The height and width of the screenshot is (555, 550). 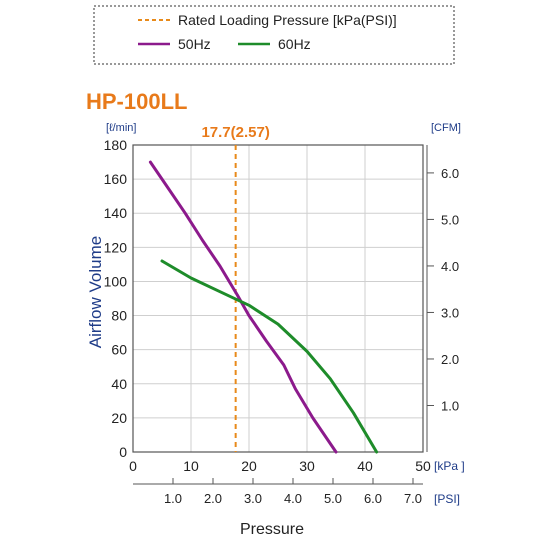 What do you see at coordinates (413, 498) in the screenshot?
I see `x2-tick-label: 7.0` at bounding box center [413, 498].